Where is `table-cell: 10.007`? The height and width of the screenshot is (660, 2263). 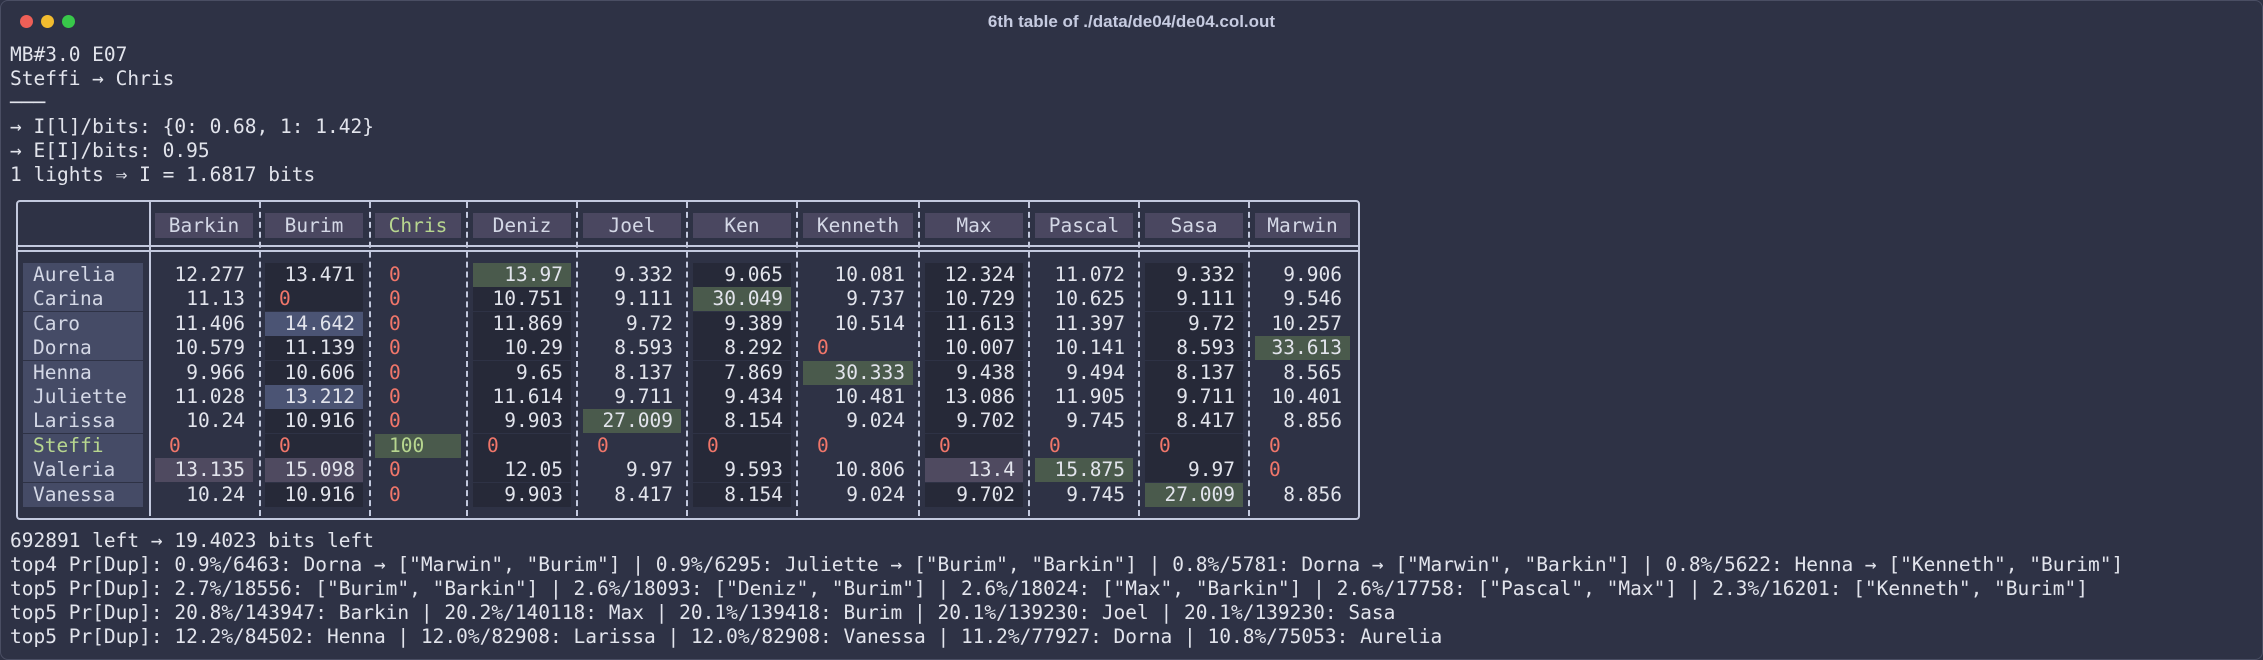
table-cell: 10.007 is located at coordinates (974, 348).